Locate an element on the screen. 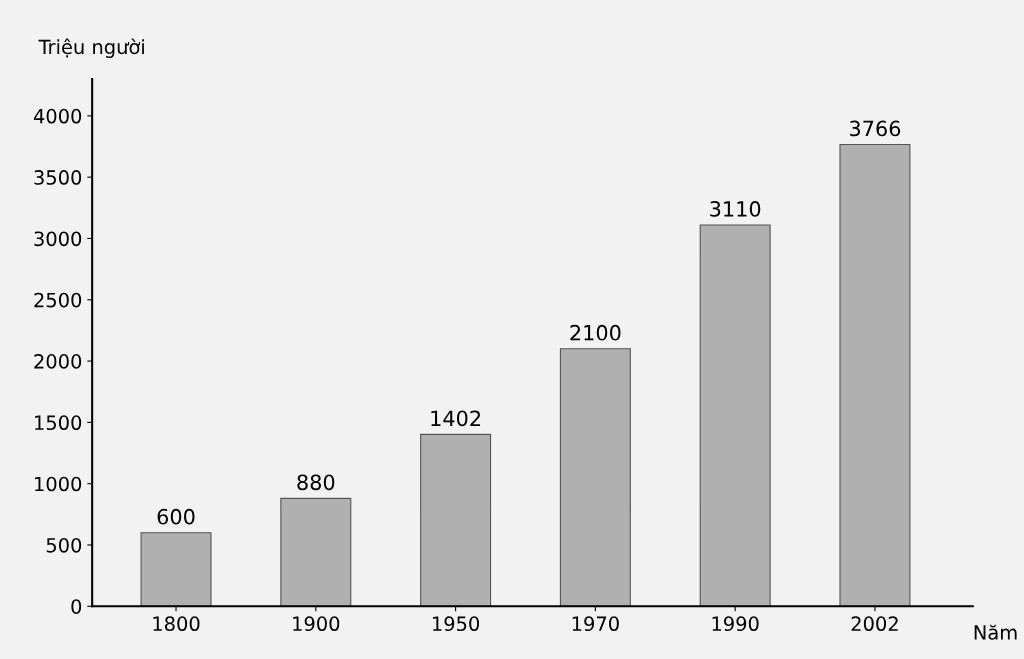  x-axis-title: Năm is located at coordinates (995, 632).